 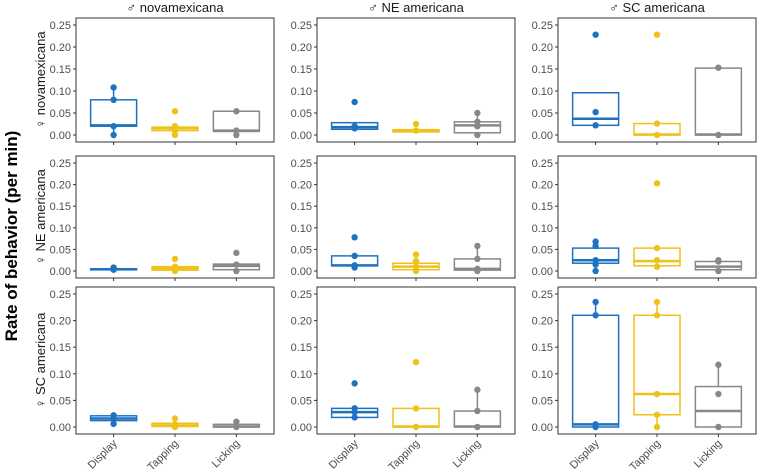 What do you see at coordinates (645, 455) in the screenshot?
I see `x-tick-label: Tapping` at bounding box center [645, 455].